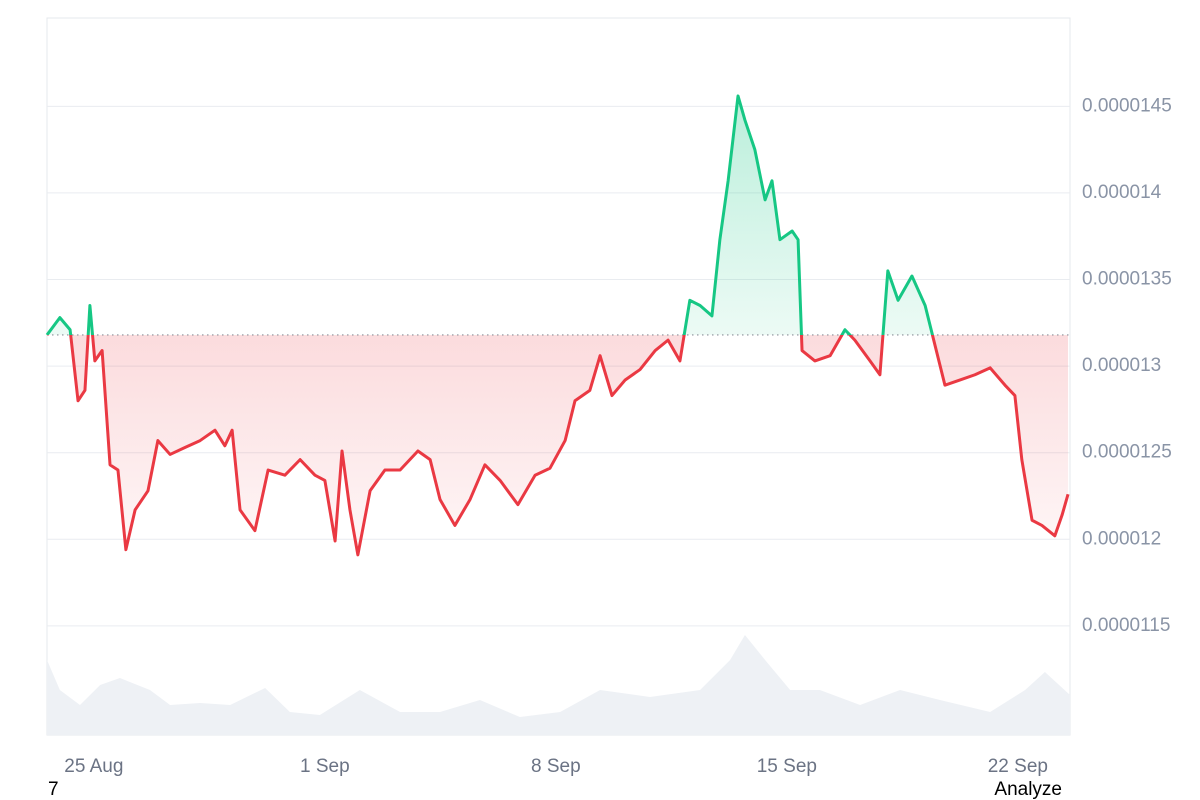 The width and height of the screenshot is (1200, 800). What do you see at coordinates (93, 766) in the screenshot?
I see `x-tick-label: 25 Aug` at bounding box center [93, 766].